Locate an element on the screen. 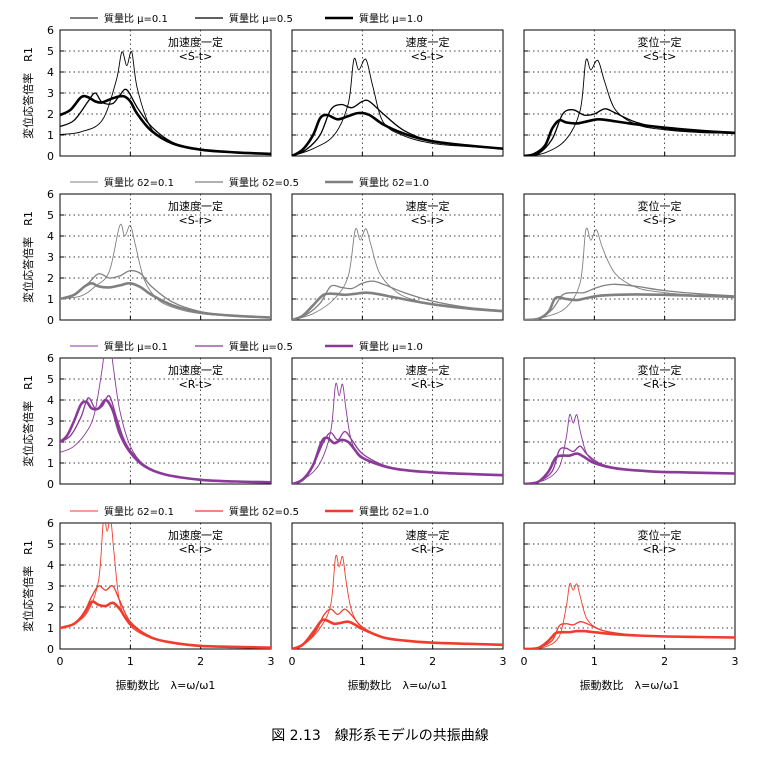 This screenshot has width=759, height=762. panel-1-1: 0 1 2 3 4 5 6 加速度一定<S-t> is located at coordinates (159, 93).